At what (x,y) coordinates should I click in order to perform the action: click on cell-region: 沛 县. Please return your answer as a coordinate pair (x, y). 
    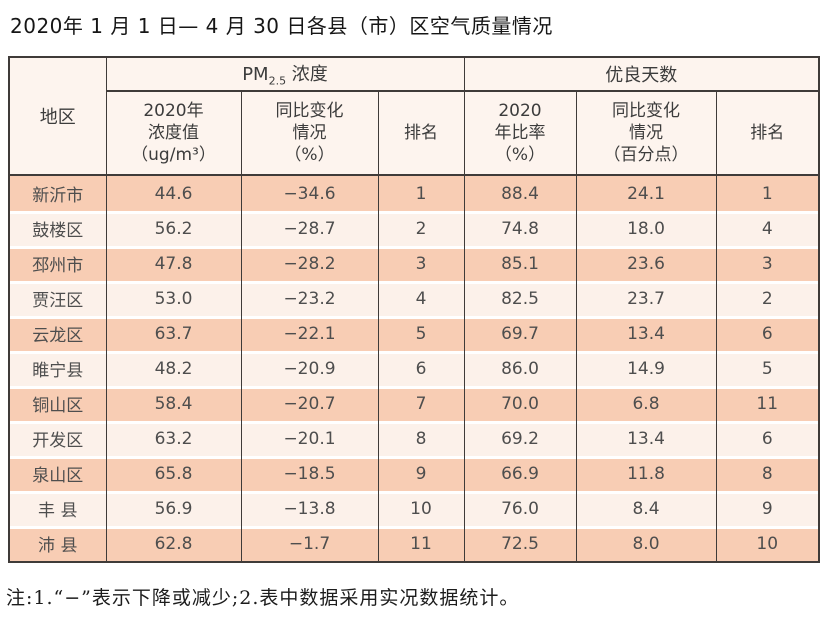
    Looking at the image, I should click on (57, 544).